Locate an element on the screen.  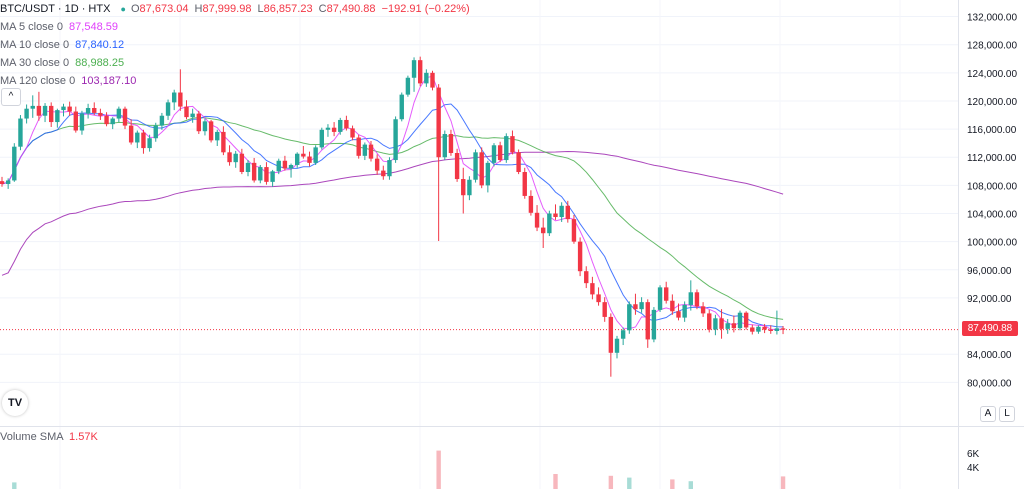
price-tick-label: 100,000.00 is located at coordinates (992, 243).